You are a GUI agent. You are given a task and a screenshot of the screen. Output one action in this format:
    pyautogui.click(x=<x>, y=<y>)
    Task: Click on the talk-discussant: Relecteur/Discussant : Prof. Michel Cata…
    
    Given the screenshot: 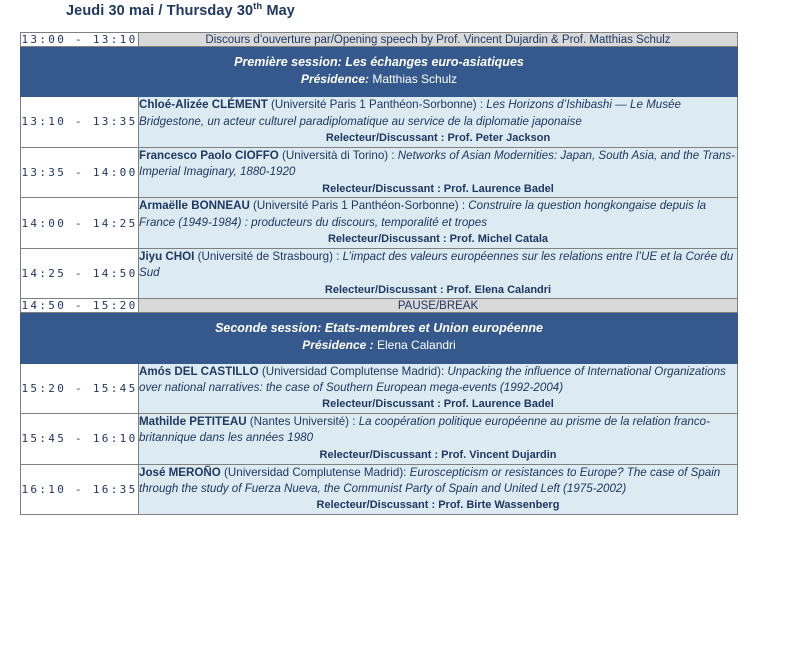 What is the action you would take?
    pyautogui.click(x=438, y=239)
    